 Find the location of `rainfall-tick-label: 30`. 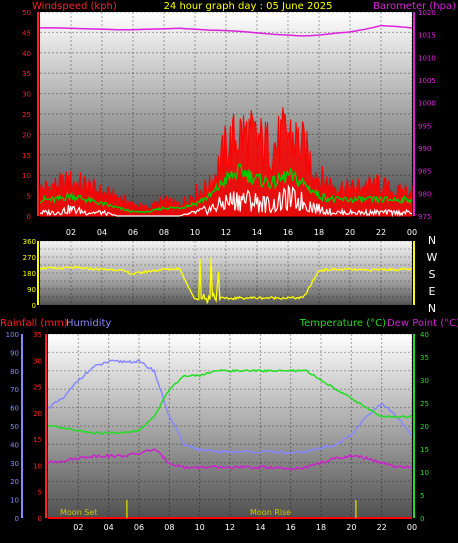

rainfall-tick-label: 30 is located at coordinates (37, 361).